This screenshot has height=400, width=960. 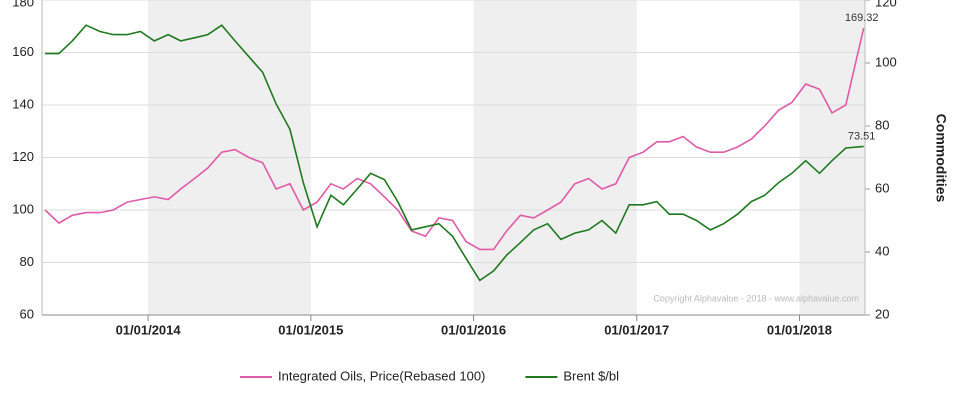 I want to click on y-tick-label: 80, so click(x=27, y=261).